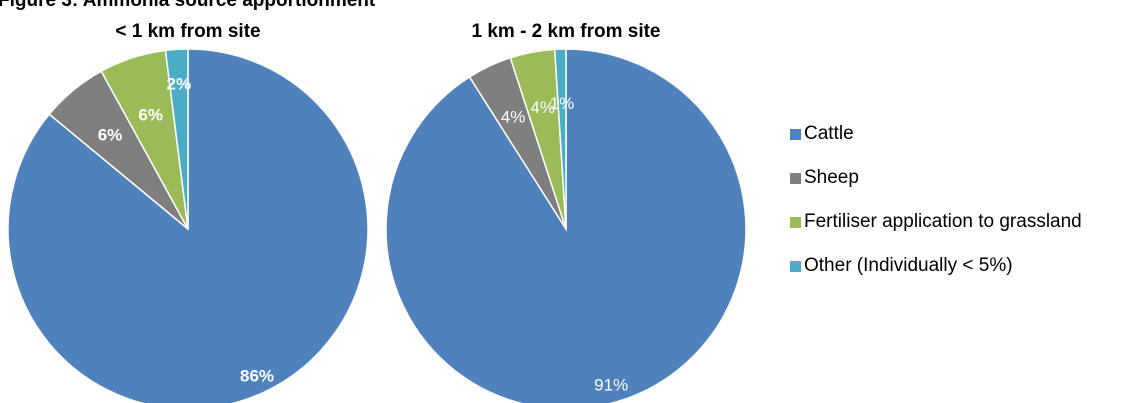  I want to click on legend-label: Sheep, so click(831, 177).